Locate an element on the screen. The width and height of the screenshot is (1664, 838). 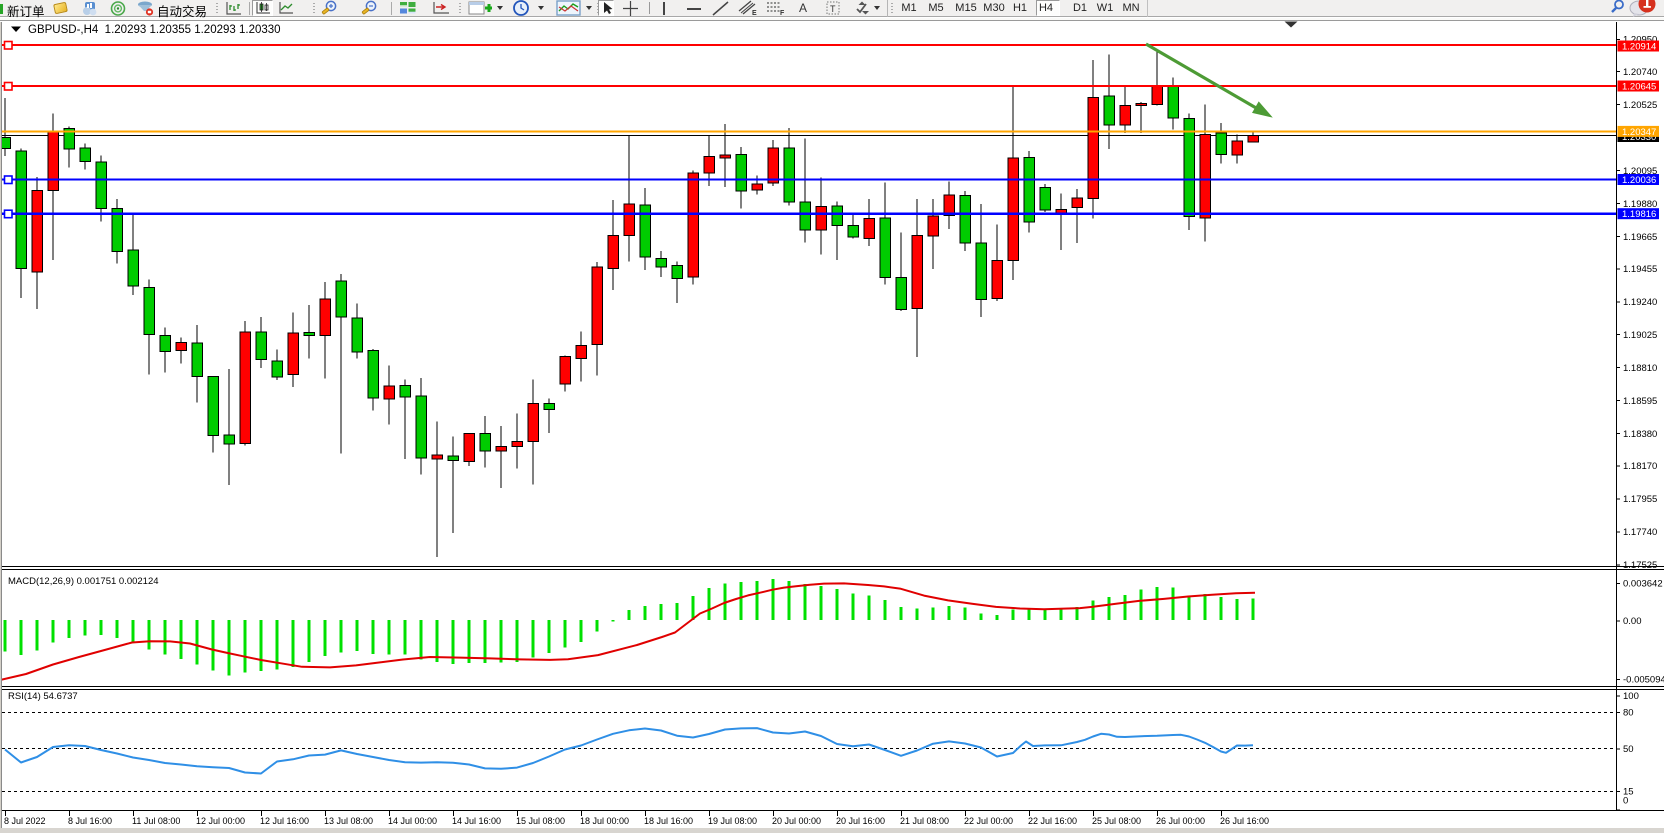
svg-text: 1.20095 is located at coordinates (1640, 171).